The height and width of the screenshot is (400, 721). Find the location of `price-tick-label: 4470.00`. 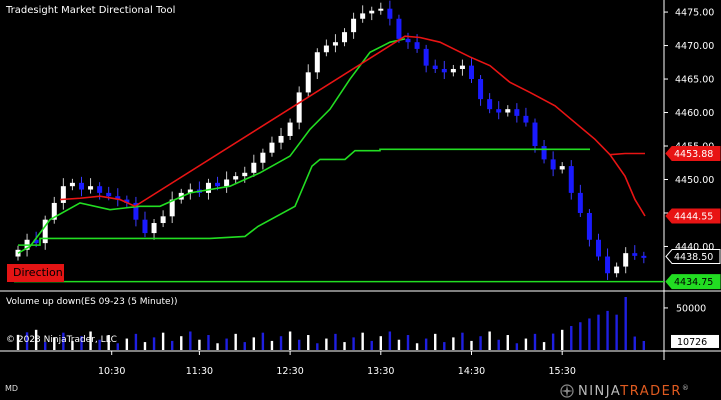

price-tick-label: 4470.00 is located at coordinates (694, 46).